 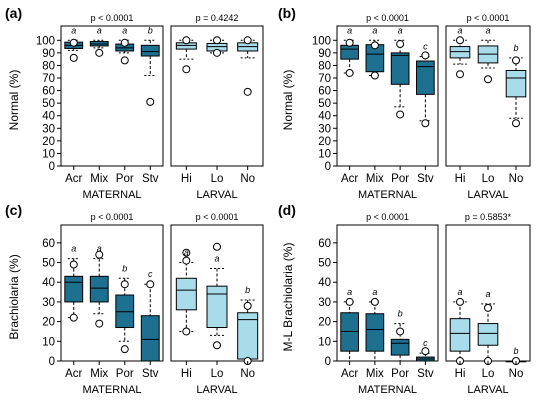 What do you see at coordinates (425, 47) in the screenshot?
I see `significance-letter: c` at bounding box center [425, 47].